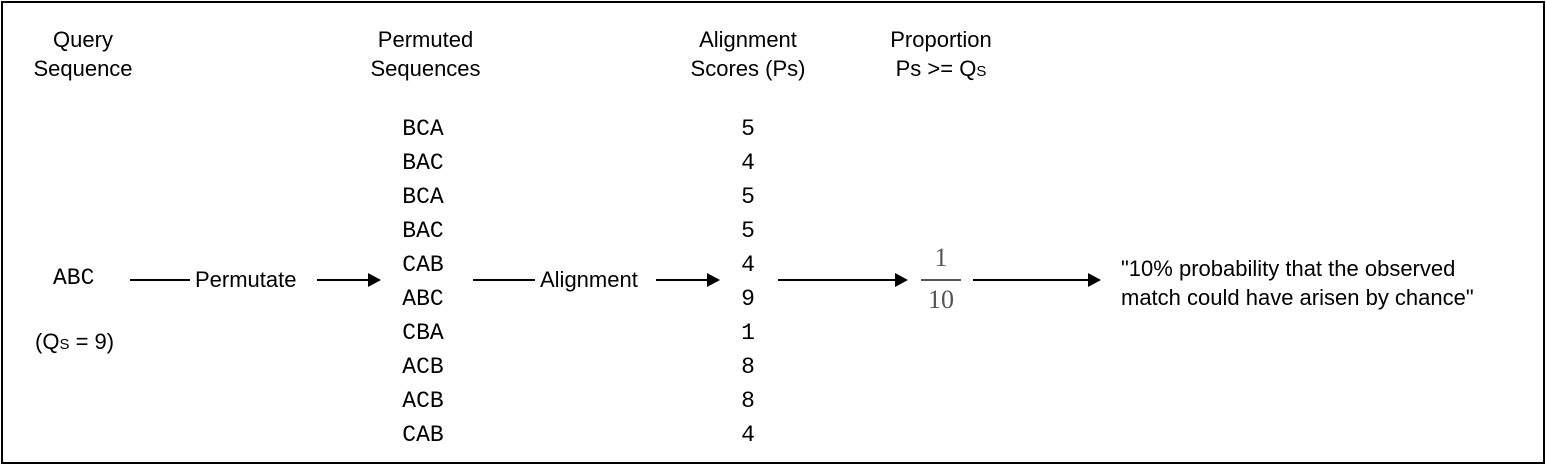  I want to click on header-line: Query, so click(83, 39).